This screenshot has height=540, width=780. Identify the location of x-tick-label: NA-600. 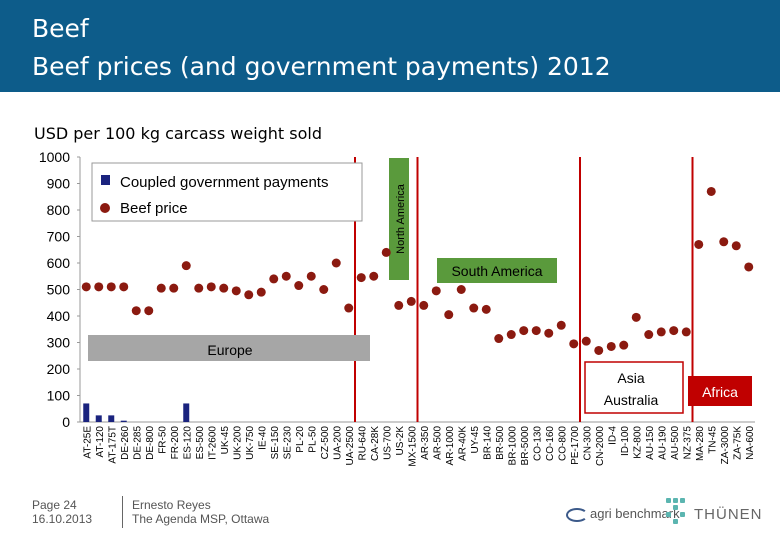
(750, 443).